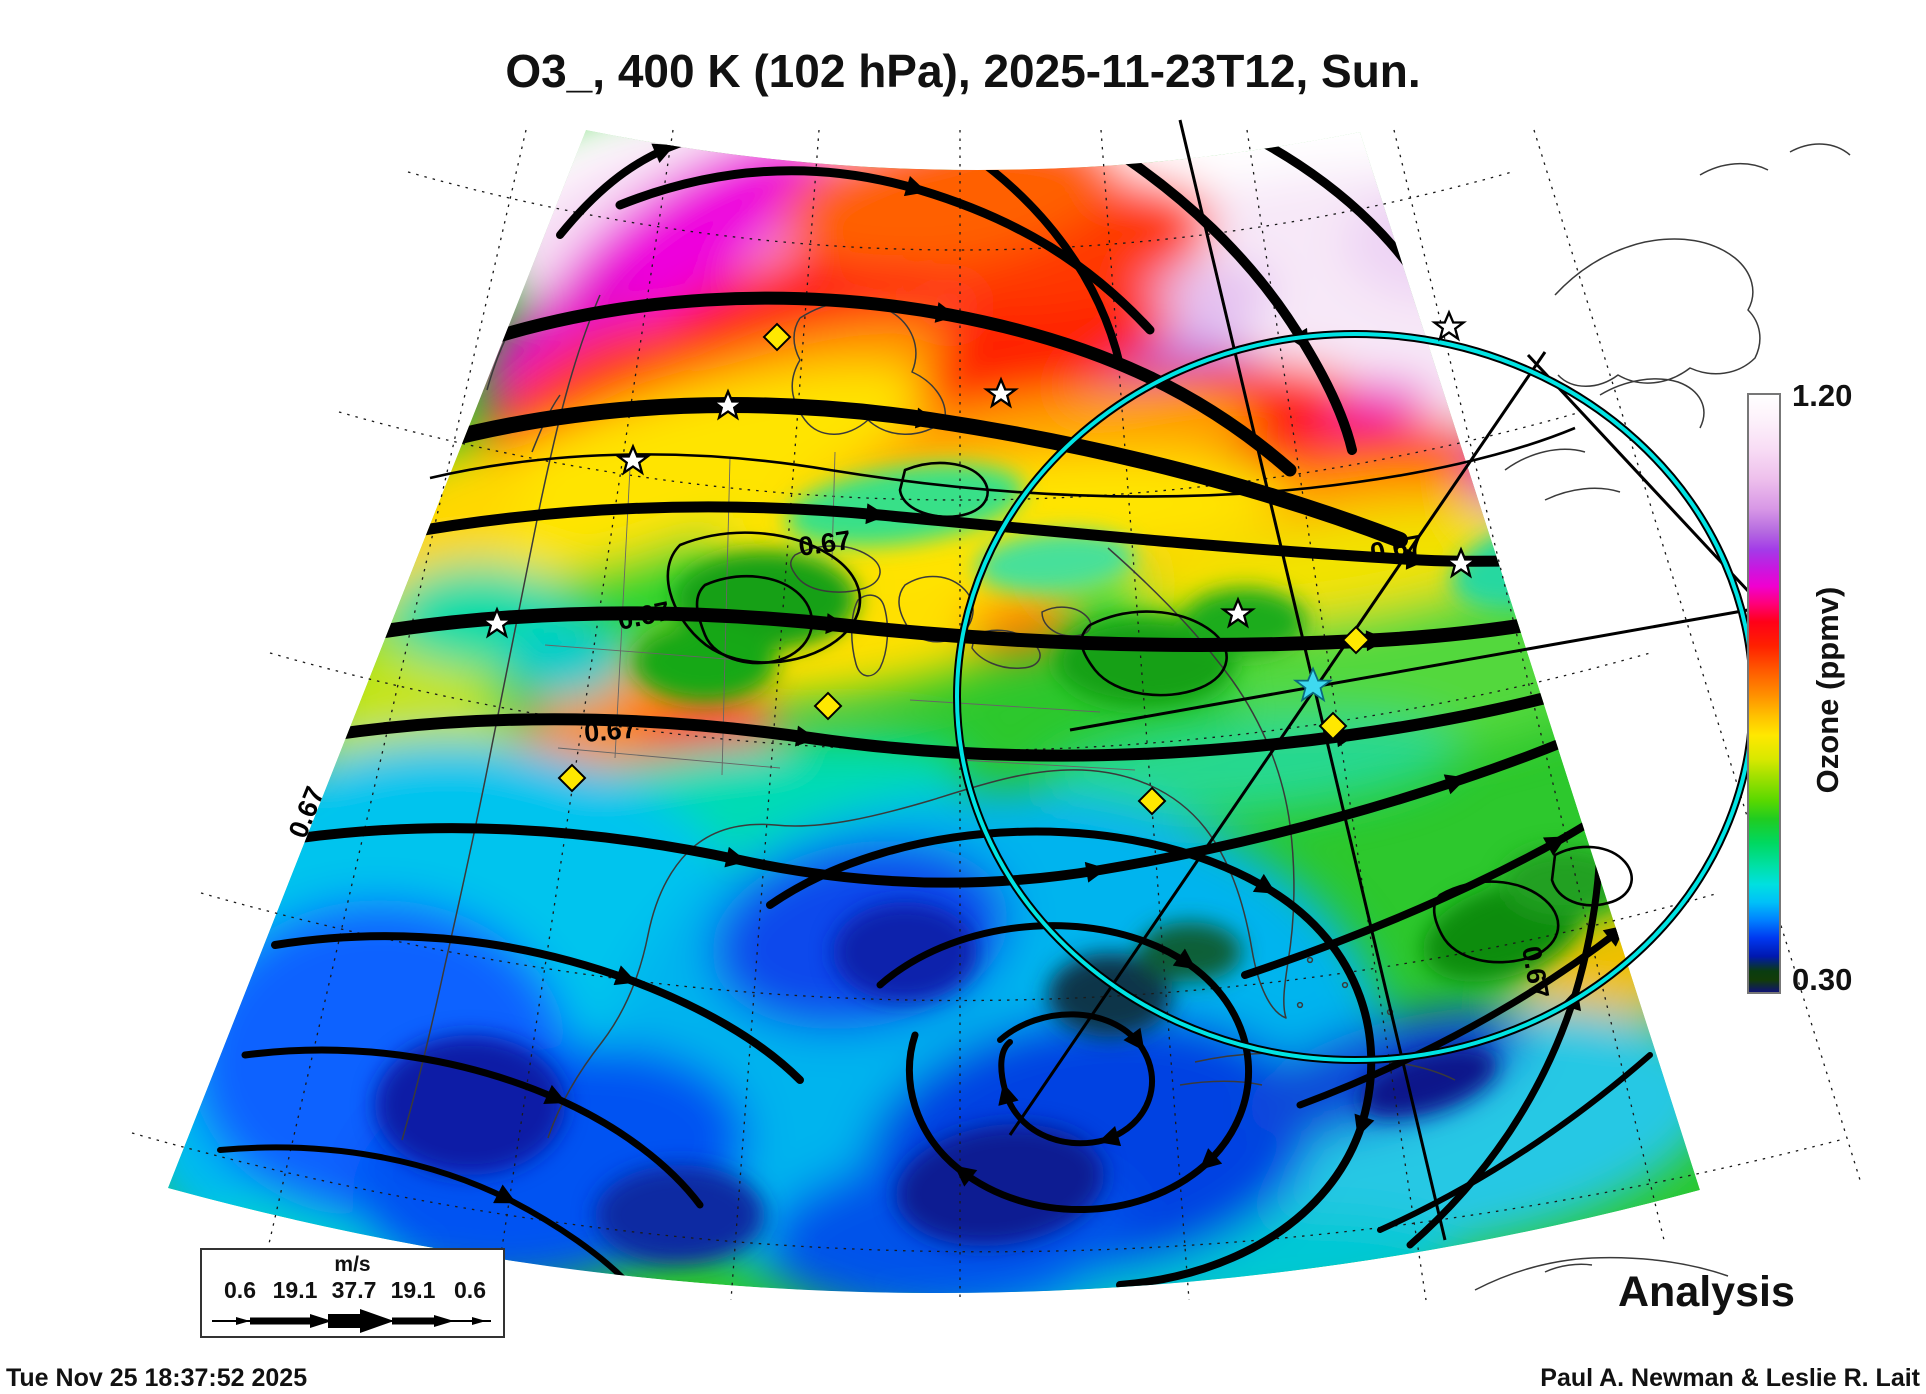 The height and width of the screenshot is (1394, 1926). What do you see at coordinates (352, 1264) in the screenshot?
I see `wind-legend-unit: m/s` at bounding box center [352, 1264].